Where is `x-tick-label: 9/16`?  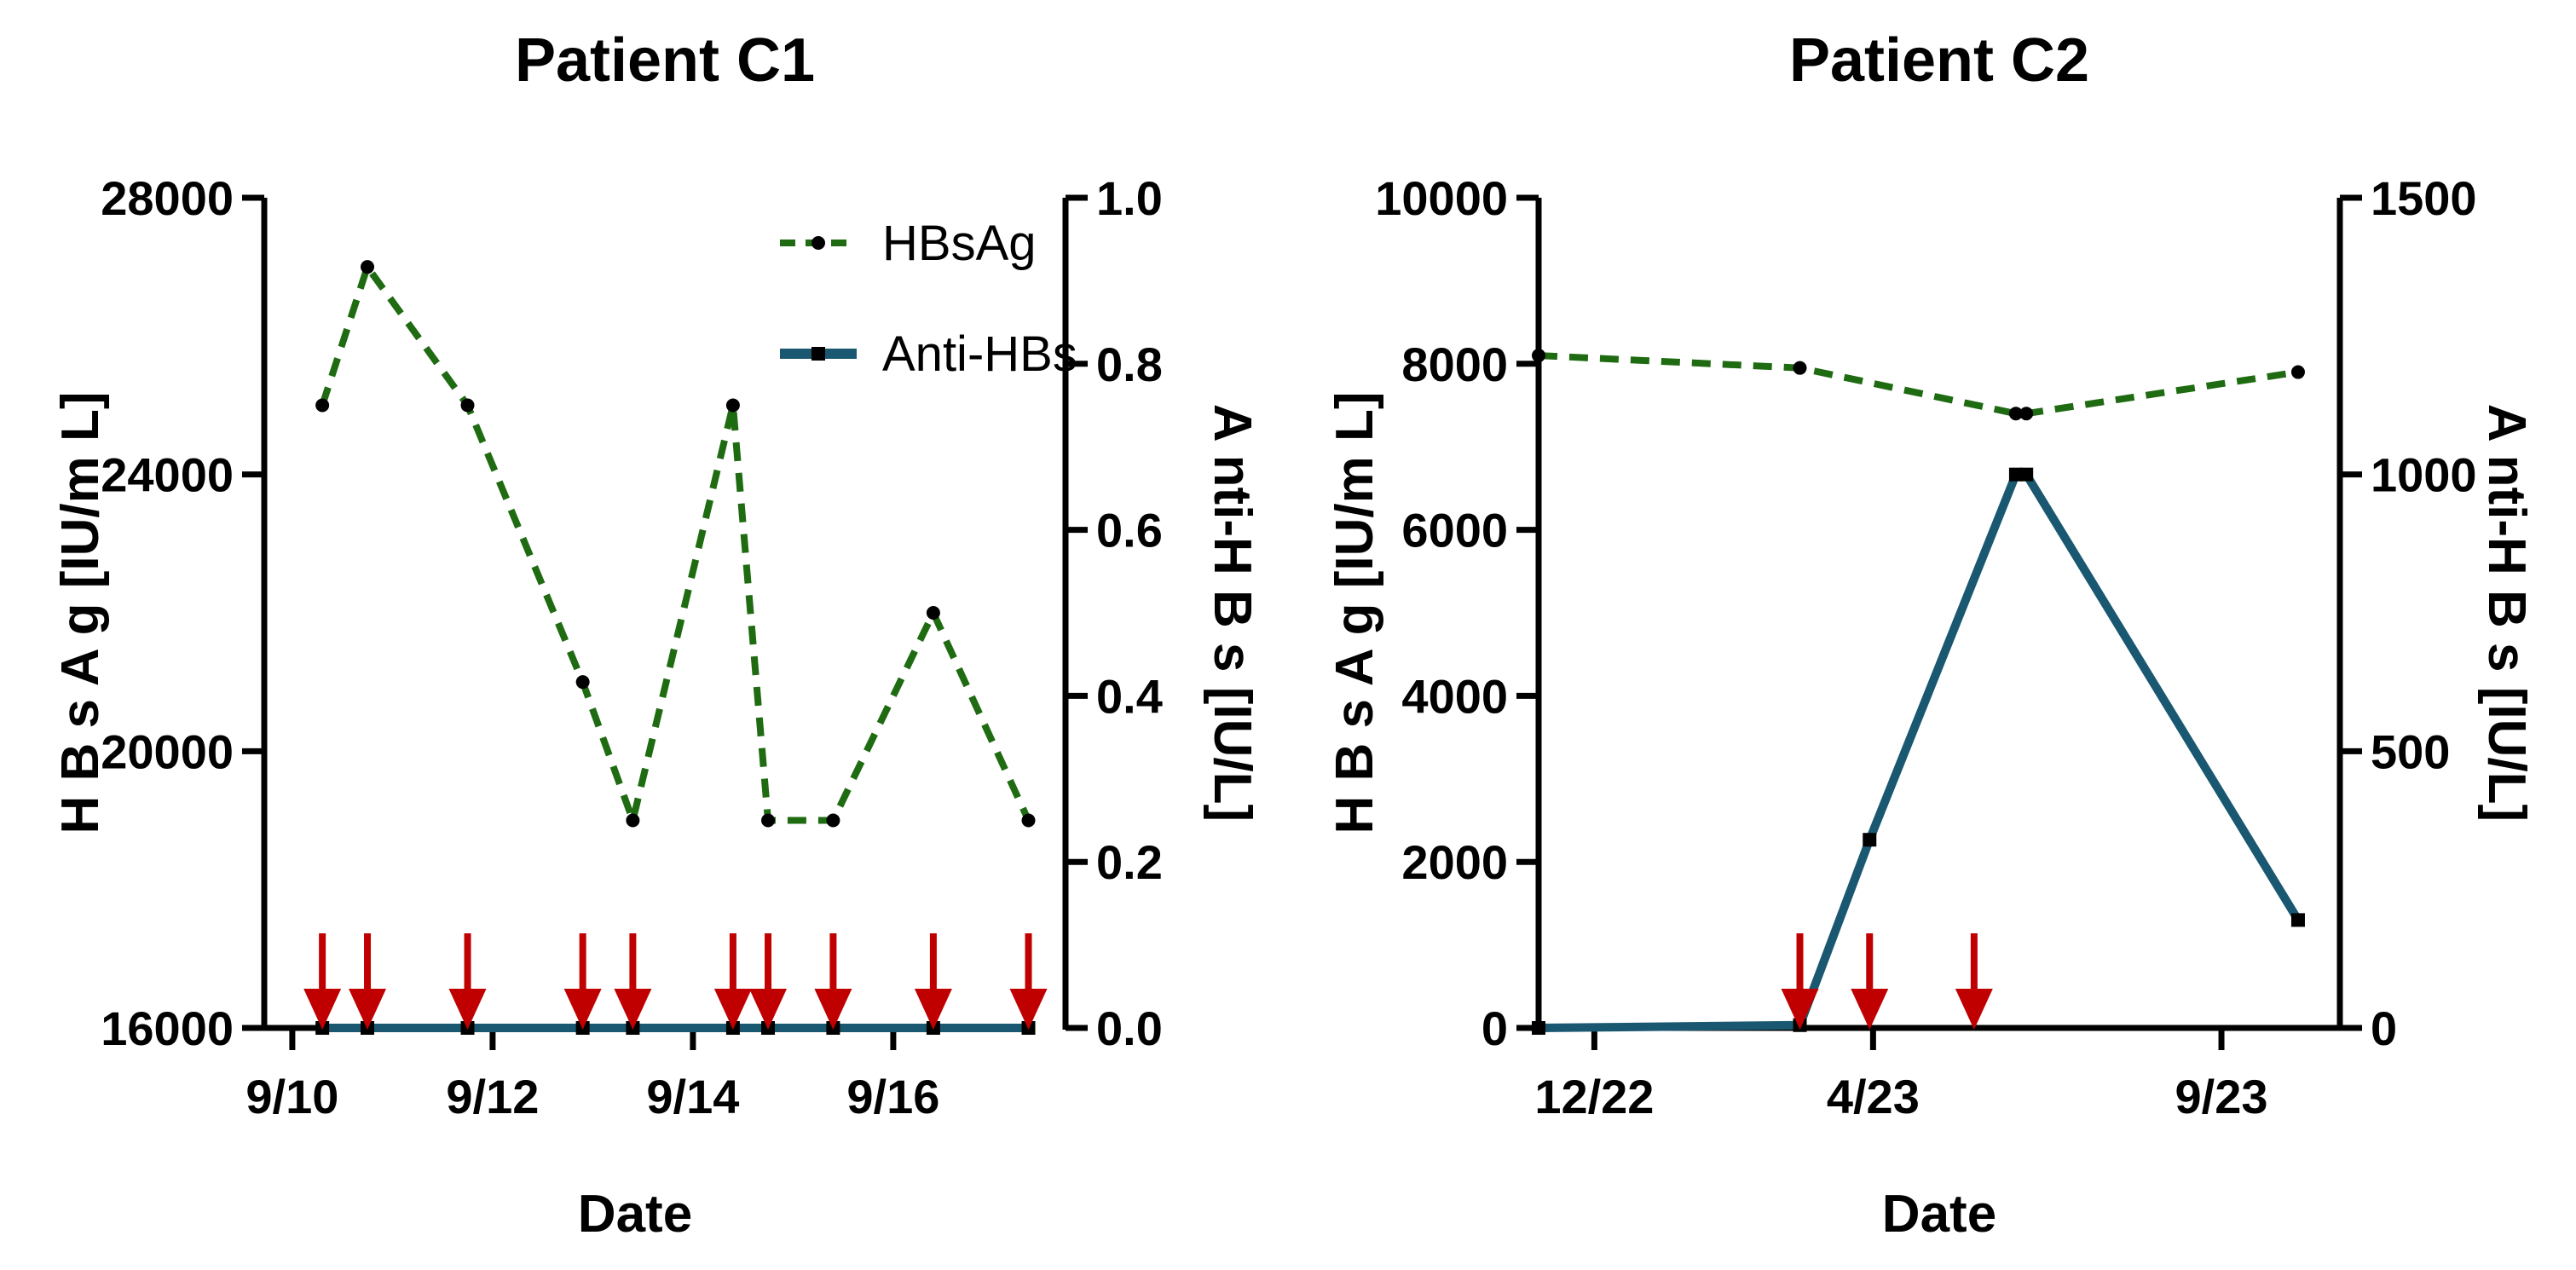
x-tick-label: 9/16 is located at coordinates (892, 1096).